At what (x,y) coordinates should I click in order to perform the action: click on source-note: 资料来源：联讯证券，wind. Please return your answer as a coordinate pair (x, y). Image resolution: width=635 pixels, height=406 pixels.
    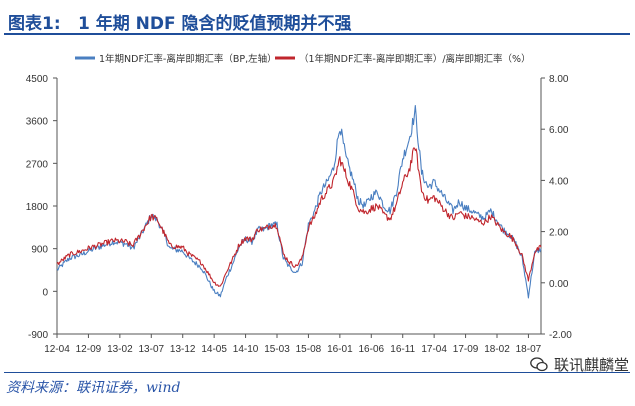
    Looking at the image, I should click on (93, 388).